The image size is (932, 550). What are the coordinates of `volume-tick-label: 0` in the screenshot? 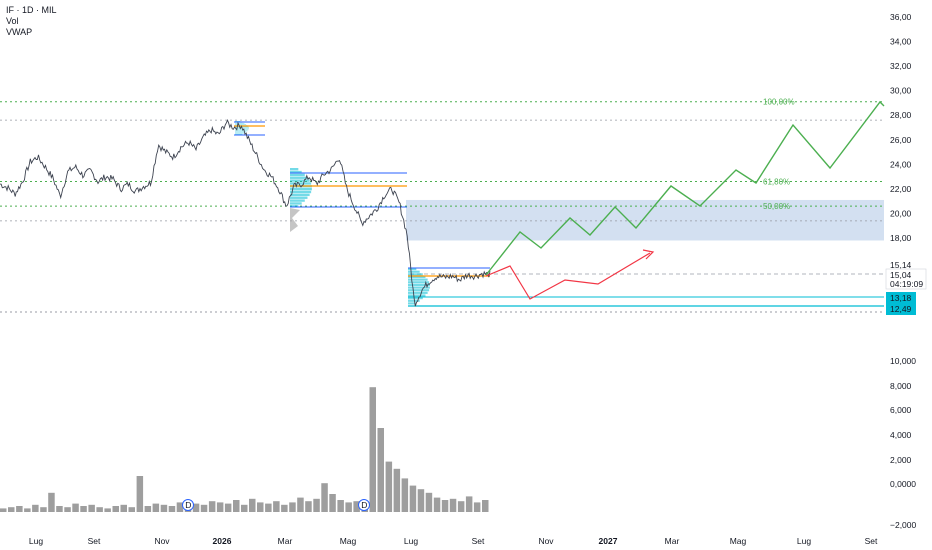 It's located at (892, 1).